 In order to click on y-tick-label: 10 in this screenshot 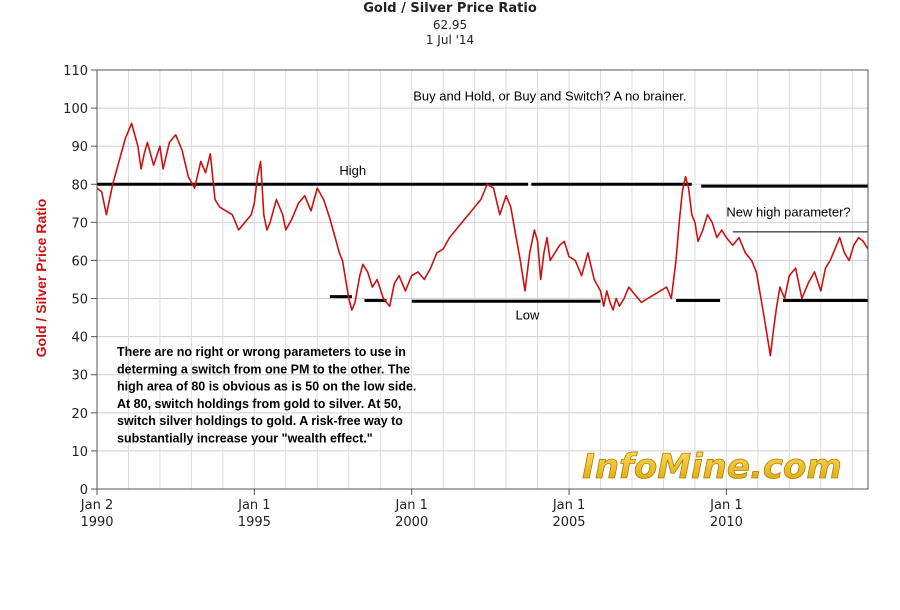, I will do `click(79, 452)`.